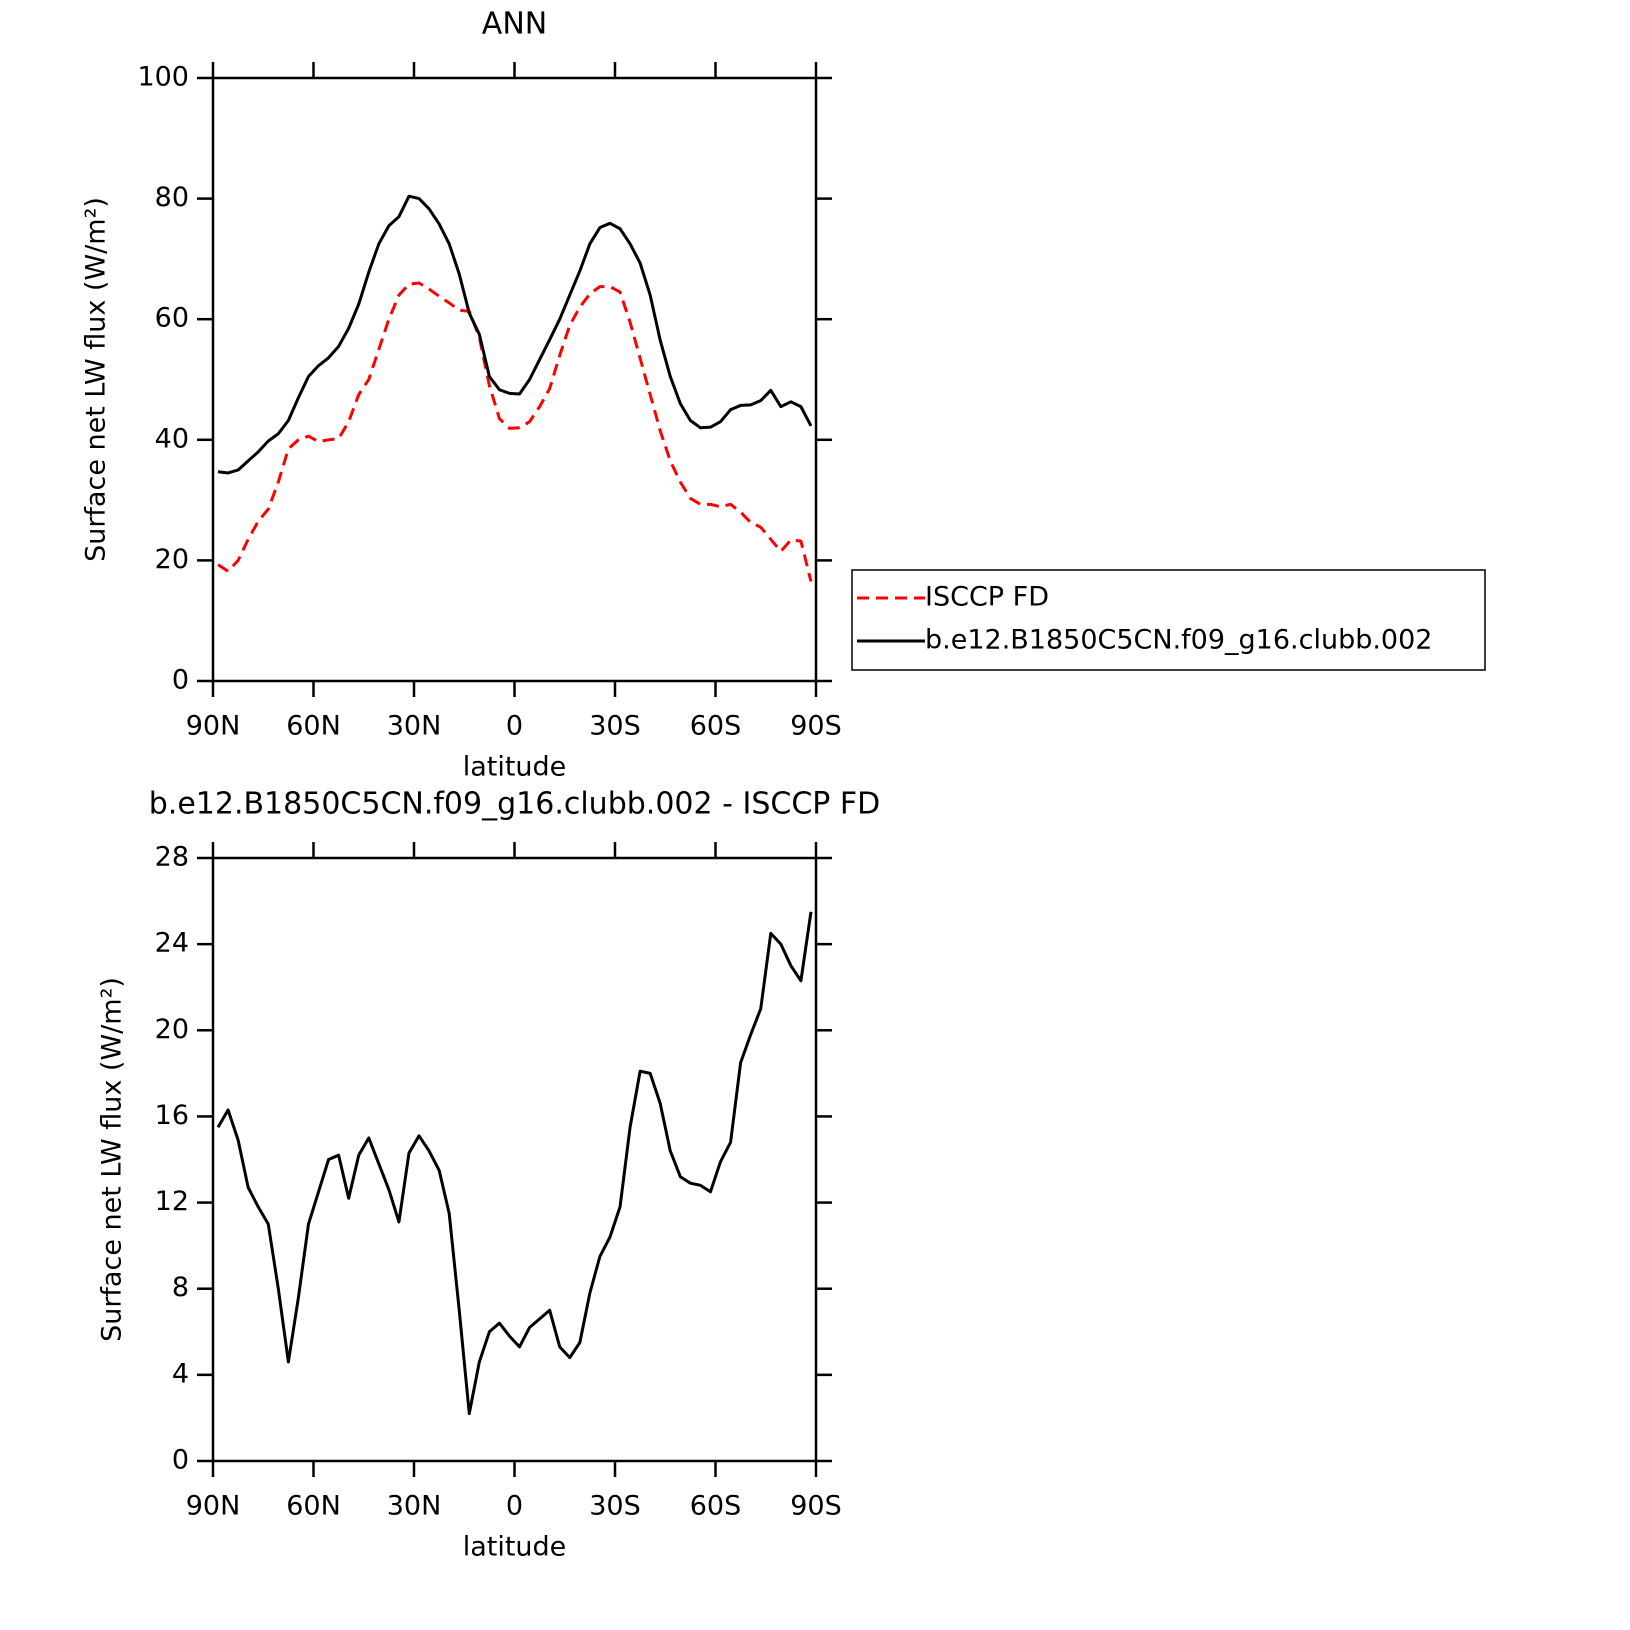  Describe the element at coordinates (1178, 640) in the screenshot. I see `legend-label: b.e12.B1850C5CN.f09_g16.clubb.002` at that location.